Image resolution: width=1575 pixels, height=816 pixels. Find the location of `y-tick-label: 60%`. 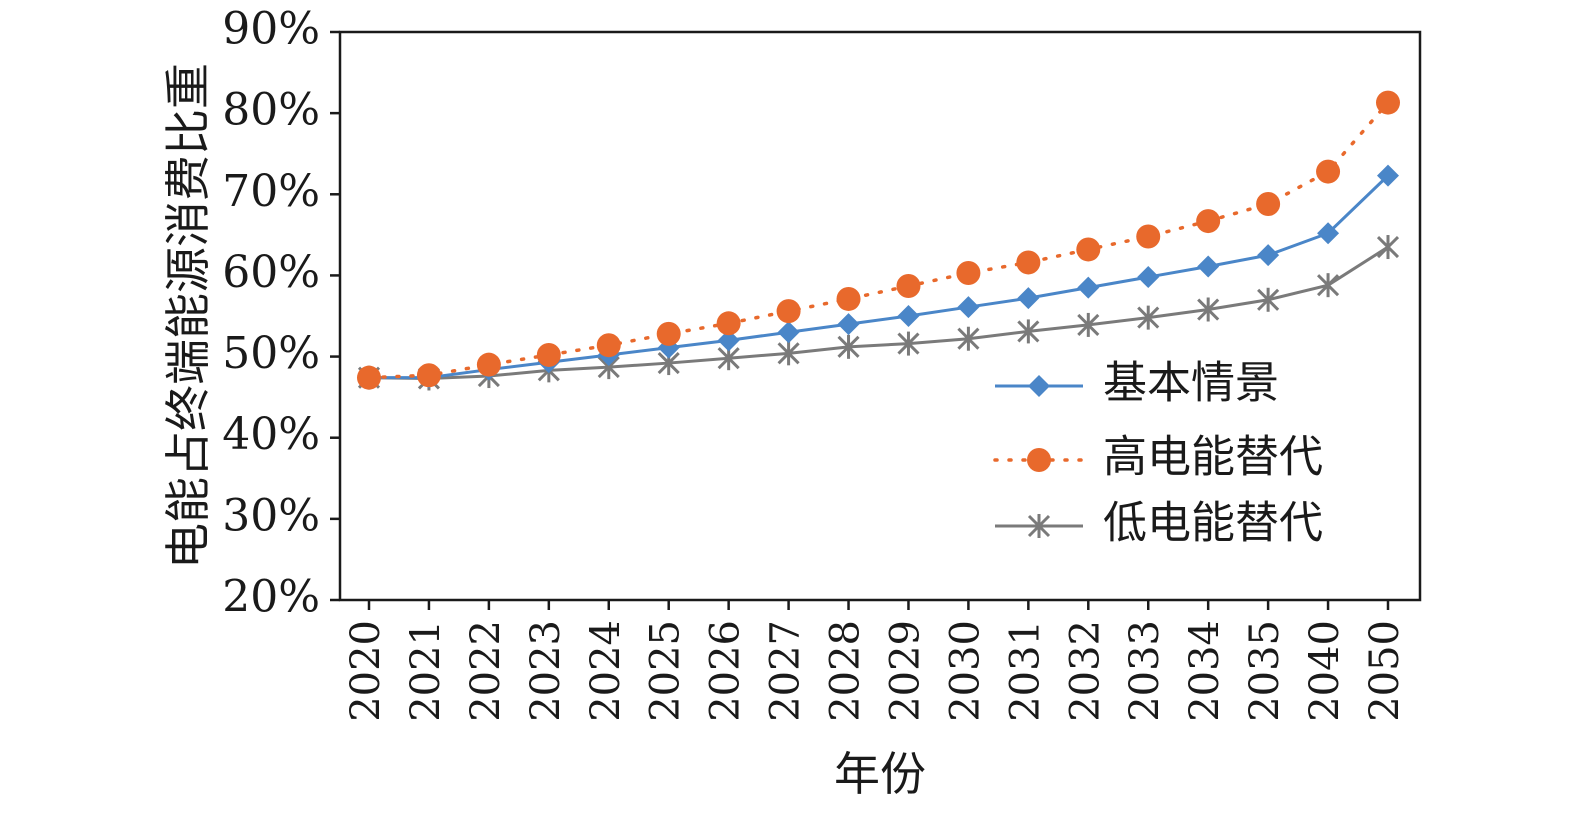

y-tick-label: 60% is located at coordinates (271, 272).